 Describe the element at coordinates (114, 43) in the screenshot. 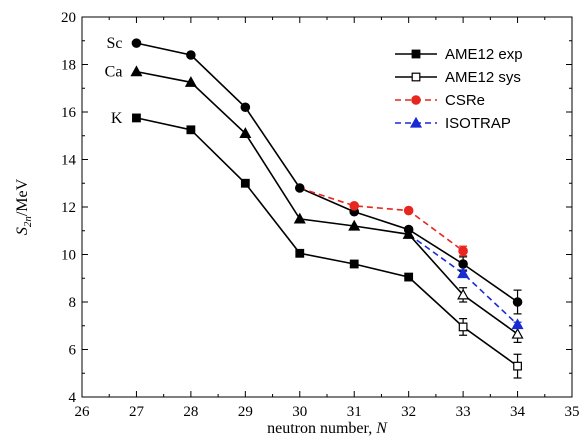

I see `series-name-label: Sc` at that location.